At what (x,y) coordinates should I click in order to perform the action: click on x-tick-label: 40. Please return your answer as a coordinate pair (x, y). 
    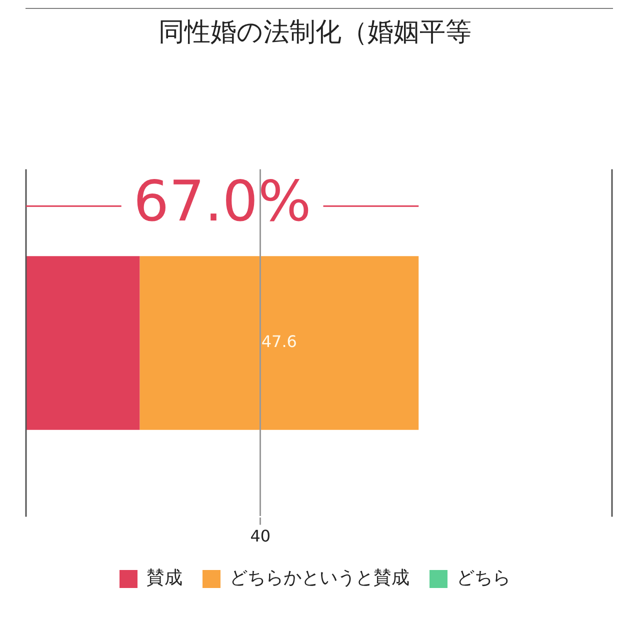
    Looking at the image, I should click on (260, 536).